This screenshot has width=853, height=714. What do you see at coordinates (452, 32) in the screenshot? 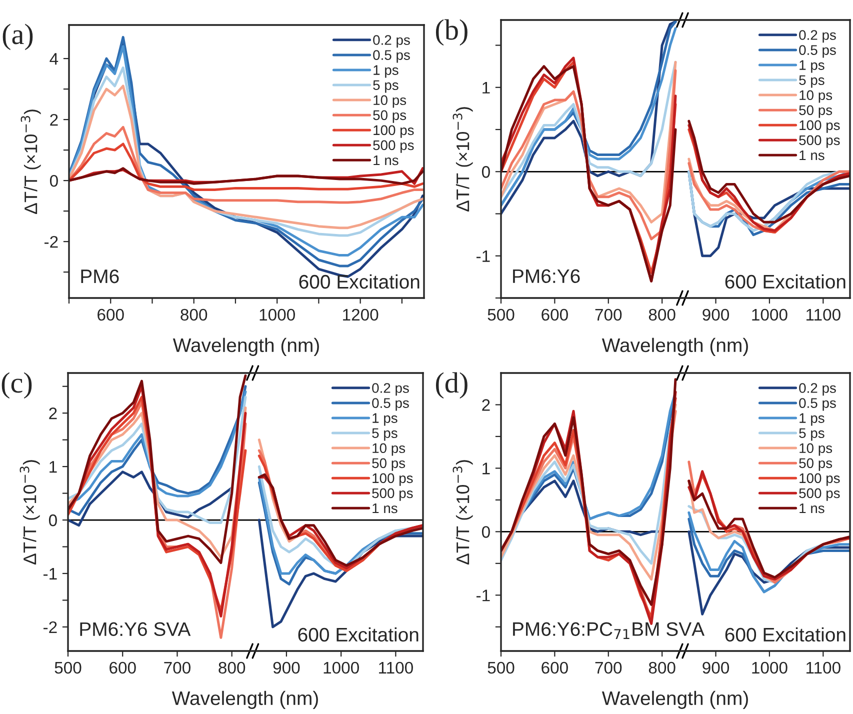
I see `chart-title: (b)` at bounding box center [452, 32].